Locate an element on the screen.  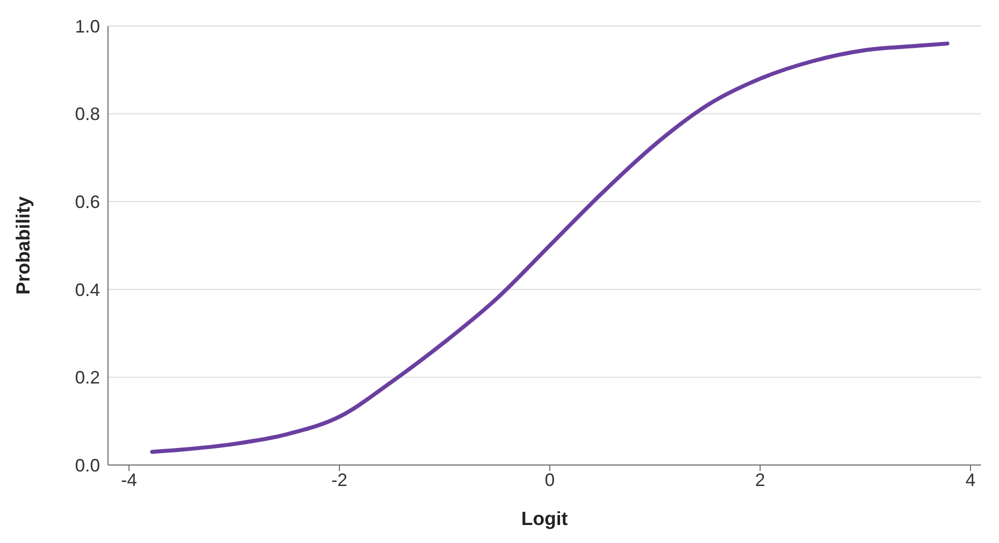
y-tick-label: 0.0 is located at coordinates (87, 465).